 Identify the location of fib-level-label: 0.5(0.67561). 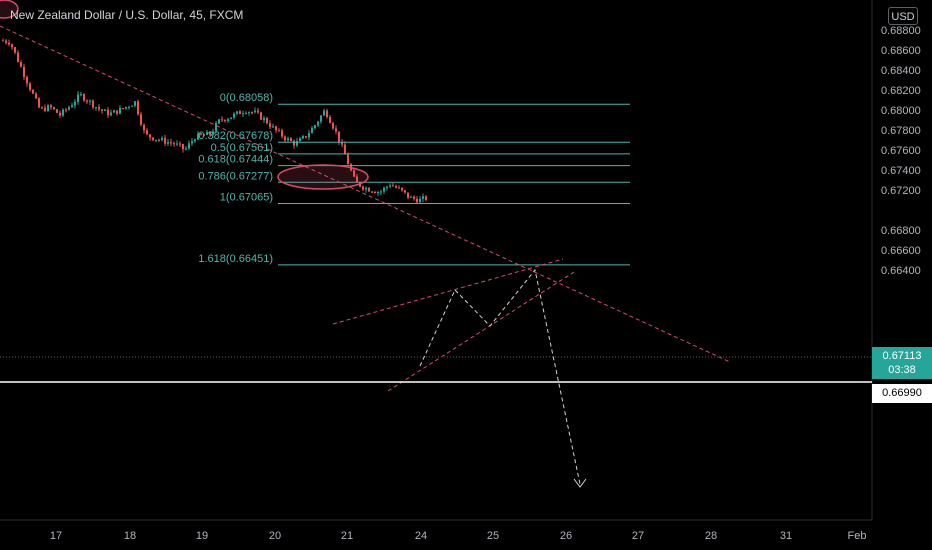
(242, 148).